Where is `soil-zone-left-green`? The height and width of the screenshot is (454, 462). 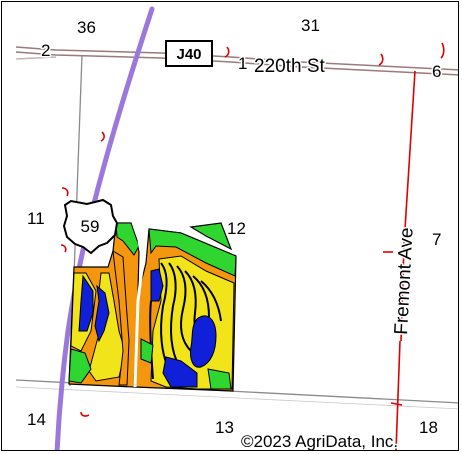
soil-zone-left-green is located at coordinates (127, 239).